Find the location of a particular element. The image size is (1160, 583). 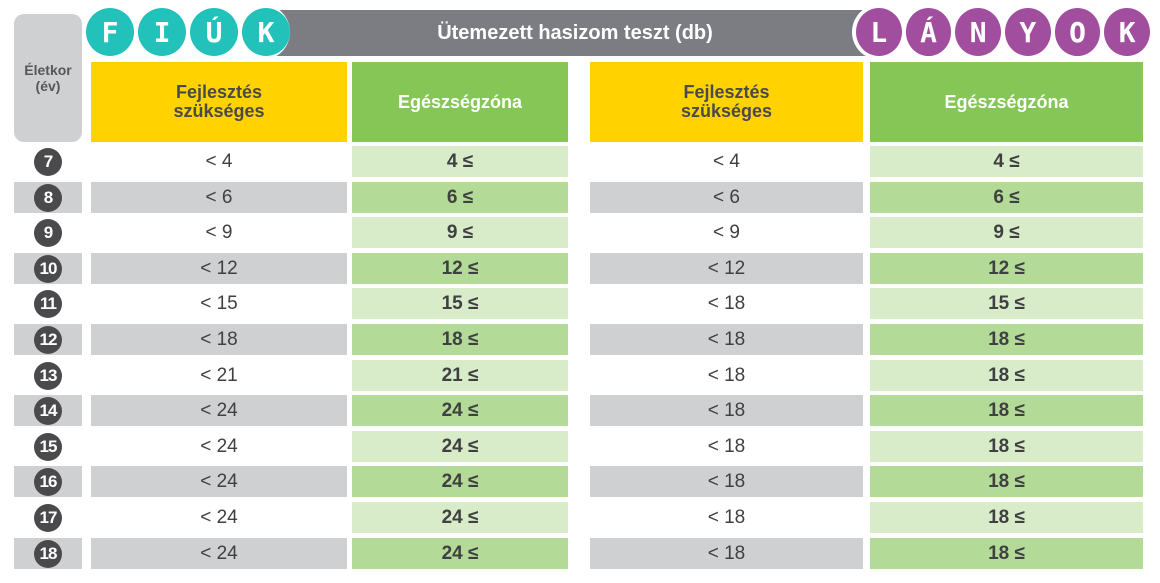

boys-health-header: Egészségzóna is located at coordinates (460, 102).